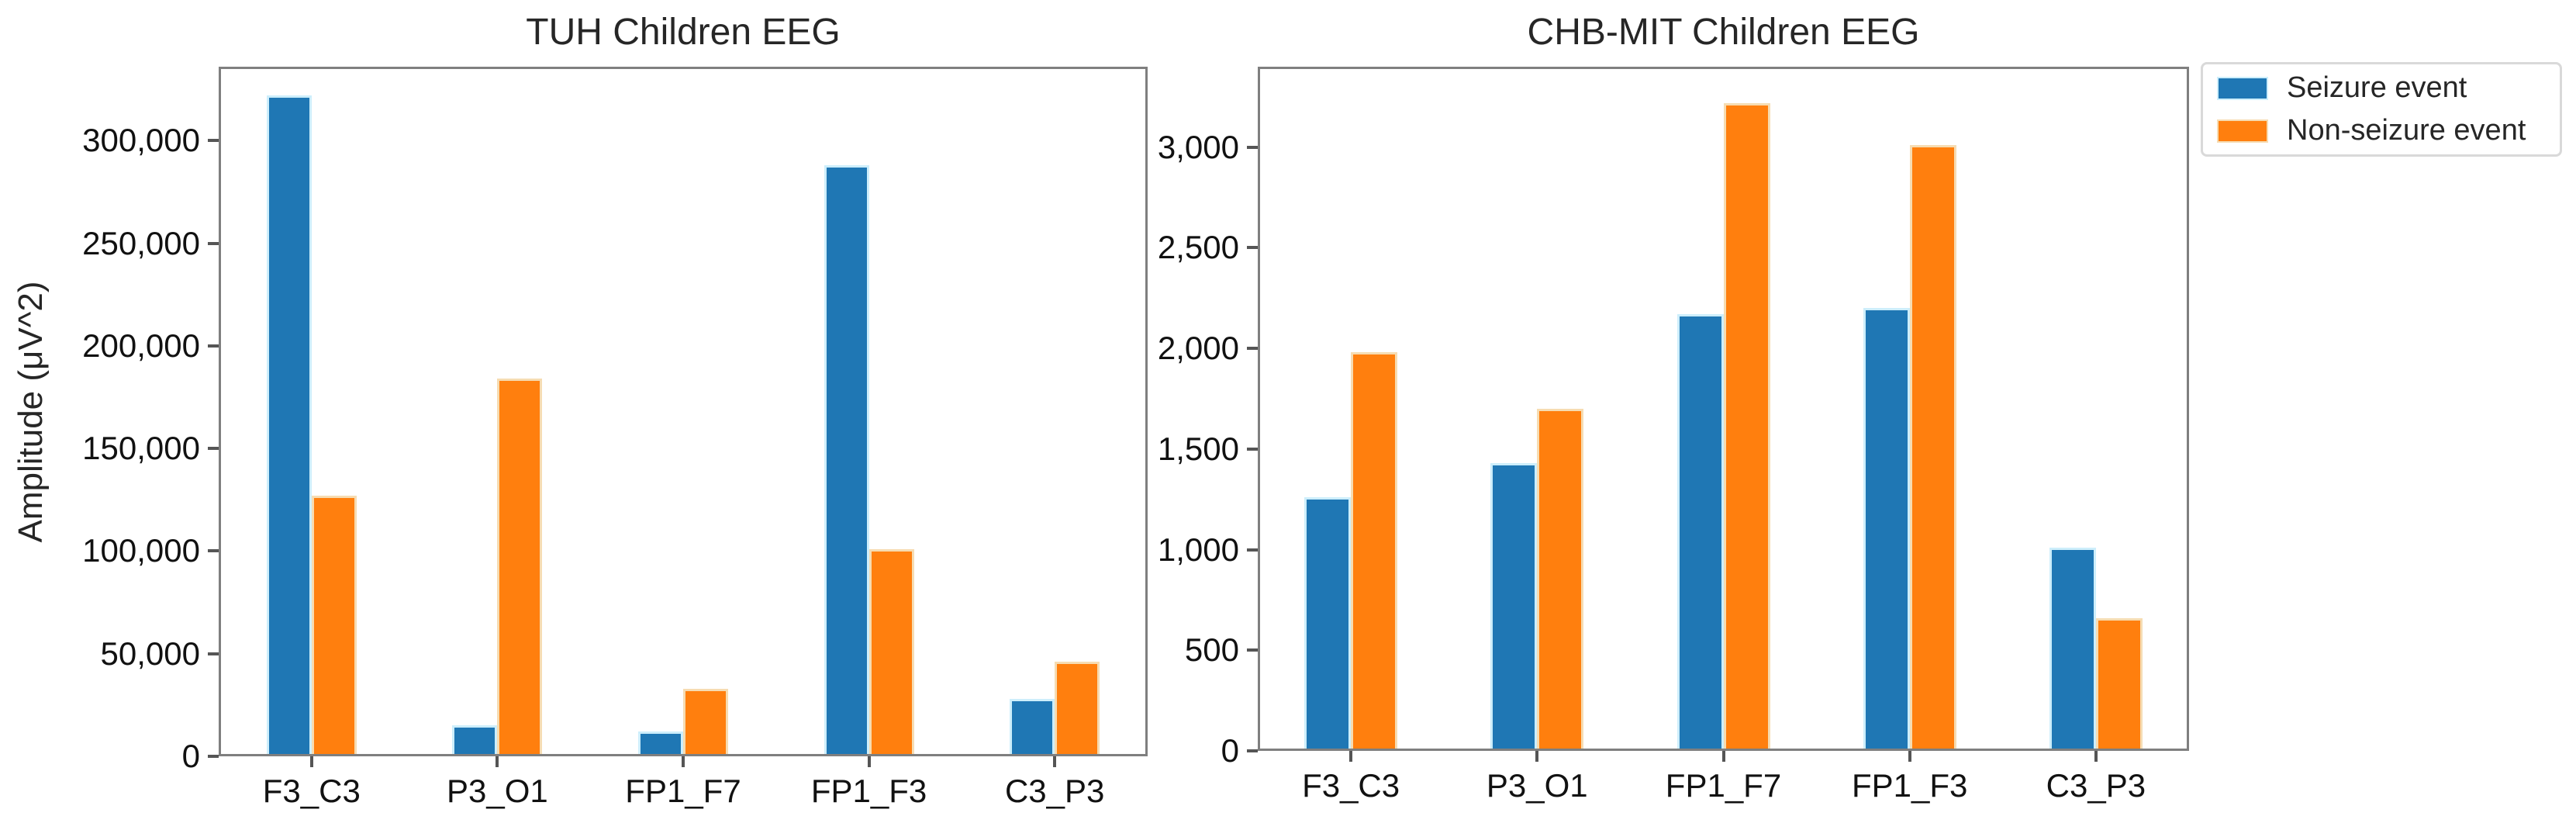 The width and height of the screenshot is (2576, 830). I want to click on y-tick-label: 1,000, so click(1198, 549).